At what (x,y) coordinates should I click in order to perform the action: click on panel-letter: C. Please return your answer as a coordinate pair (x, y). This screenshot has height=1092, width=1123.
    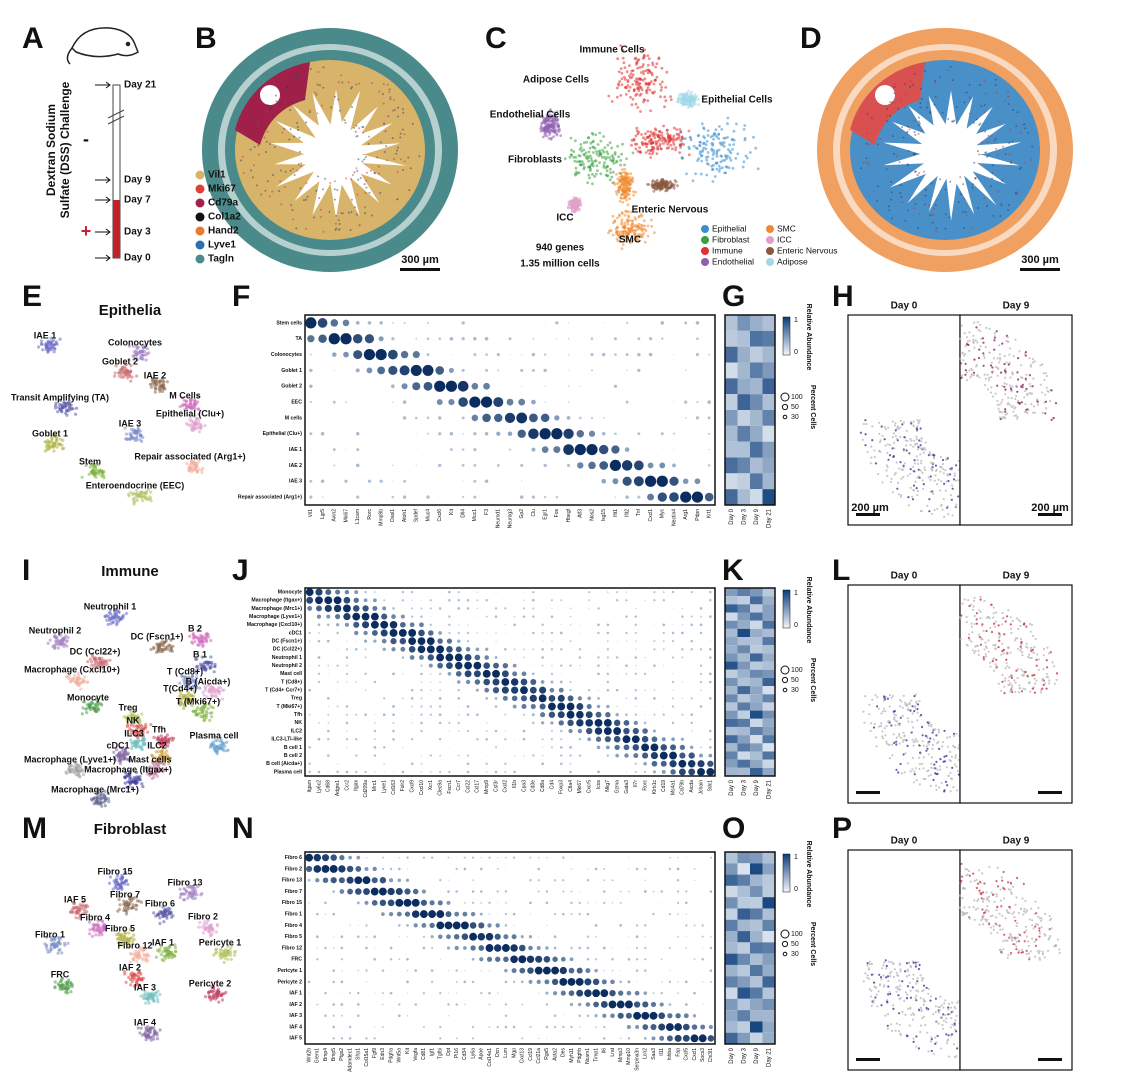
    Looking at the image, I should click on (496, 38).